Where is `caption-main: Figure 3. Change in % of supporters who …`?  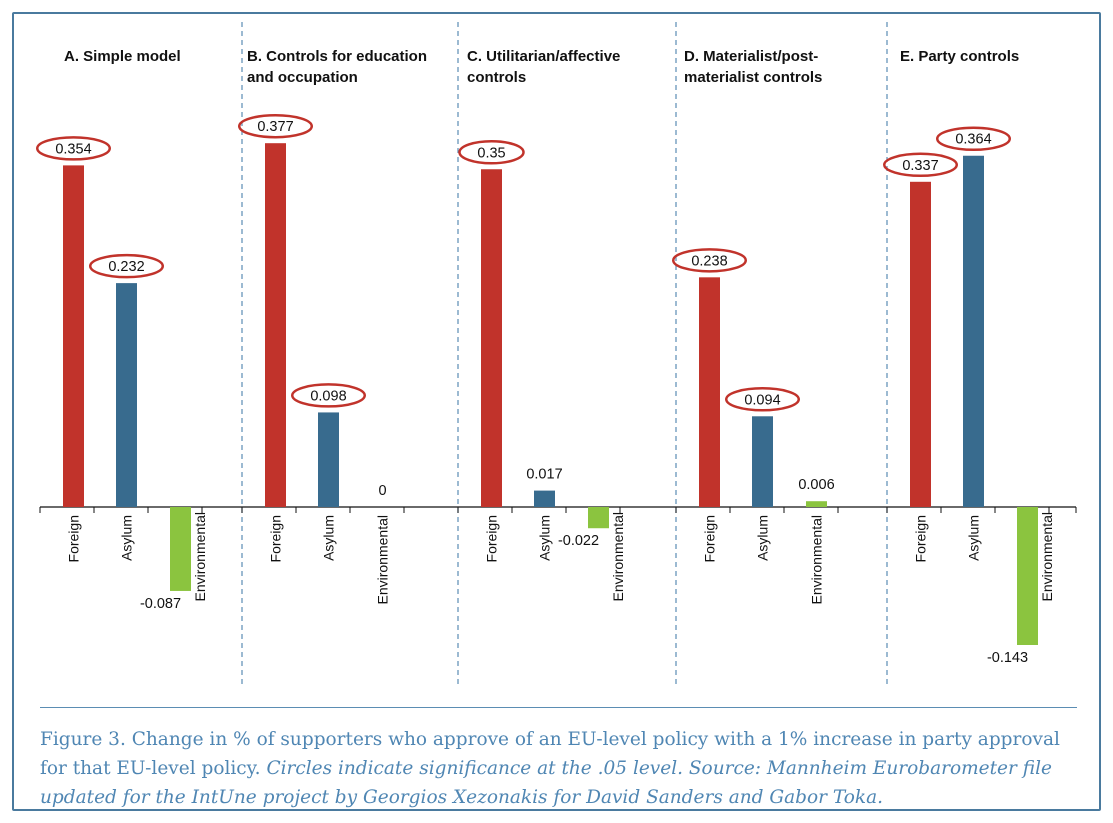 caption-main: Figure 3. Change in % of supporters who … is located at coordinates (550, 754).